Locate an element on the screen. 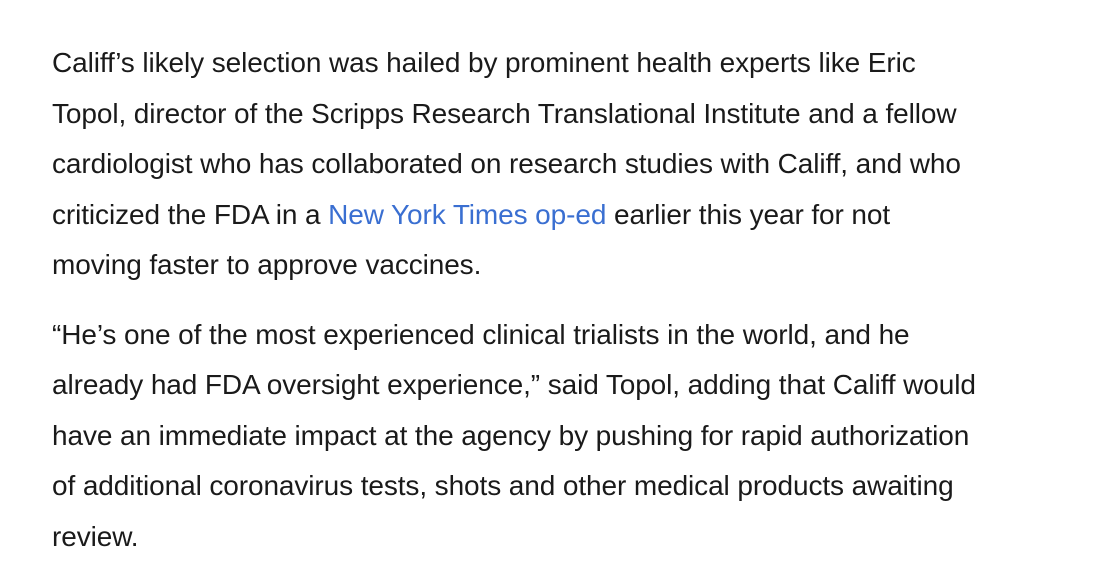  text-line: review. is located at coordinates (95, 536).